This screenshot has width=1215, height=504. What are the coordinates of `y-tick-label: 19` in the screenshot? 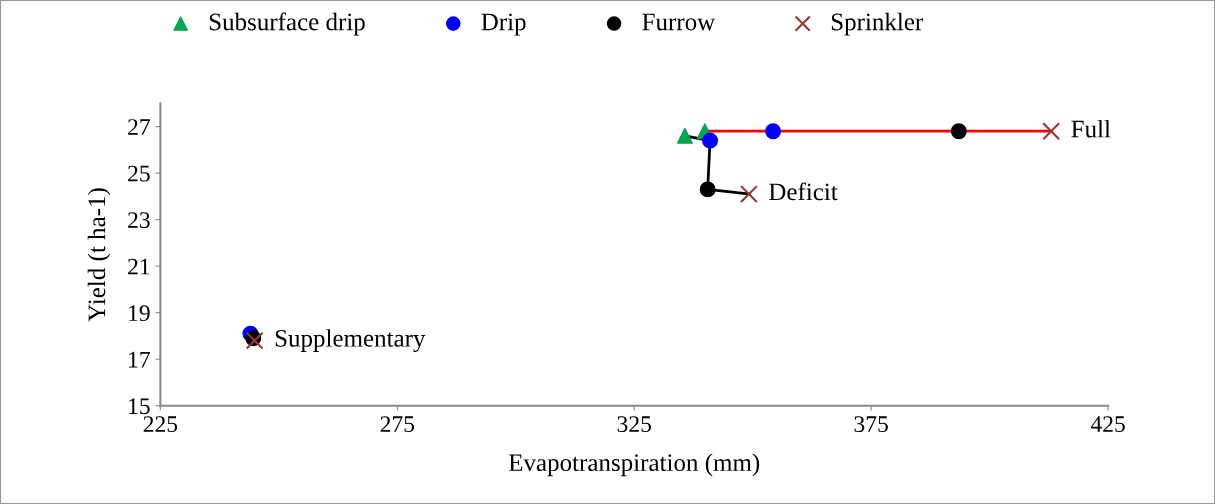 It's located at (139, 313).